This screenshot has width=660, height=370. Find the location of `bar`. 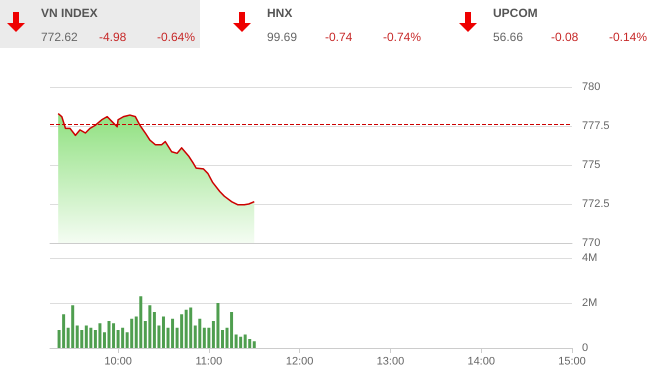

bar is located at coordinates (254, 344).